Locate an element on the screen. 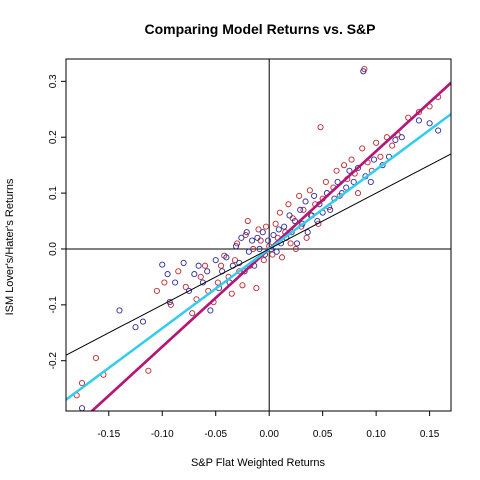 Image resolution: width=480 pixels, height=480 pixels. x-tick-label: 0.05 is located at coordinates (323, 434).